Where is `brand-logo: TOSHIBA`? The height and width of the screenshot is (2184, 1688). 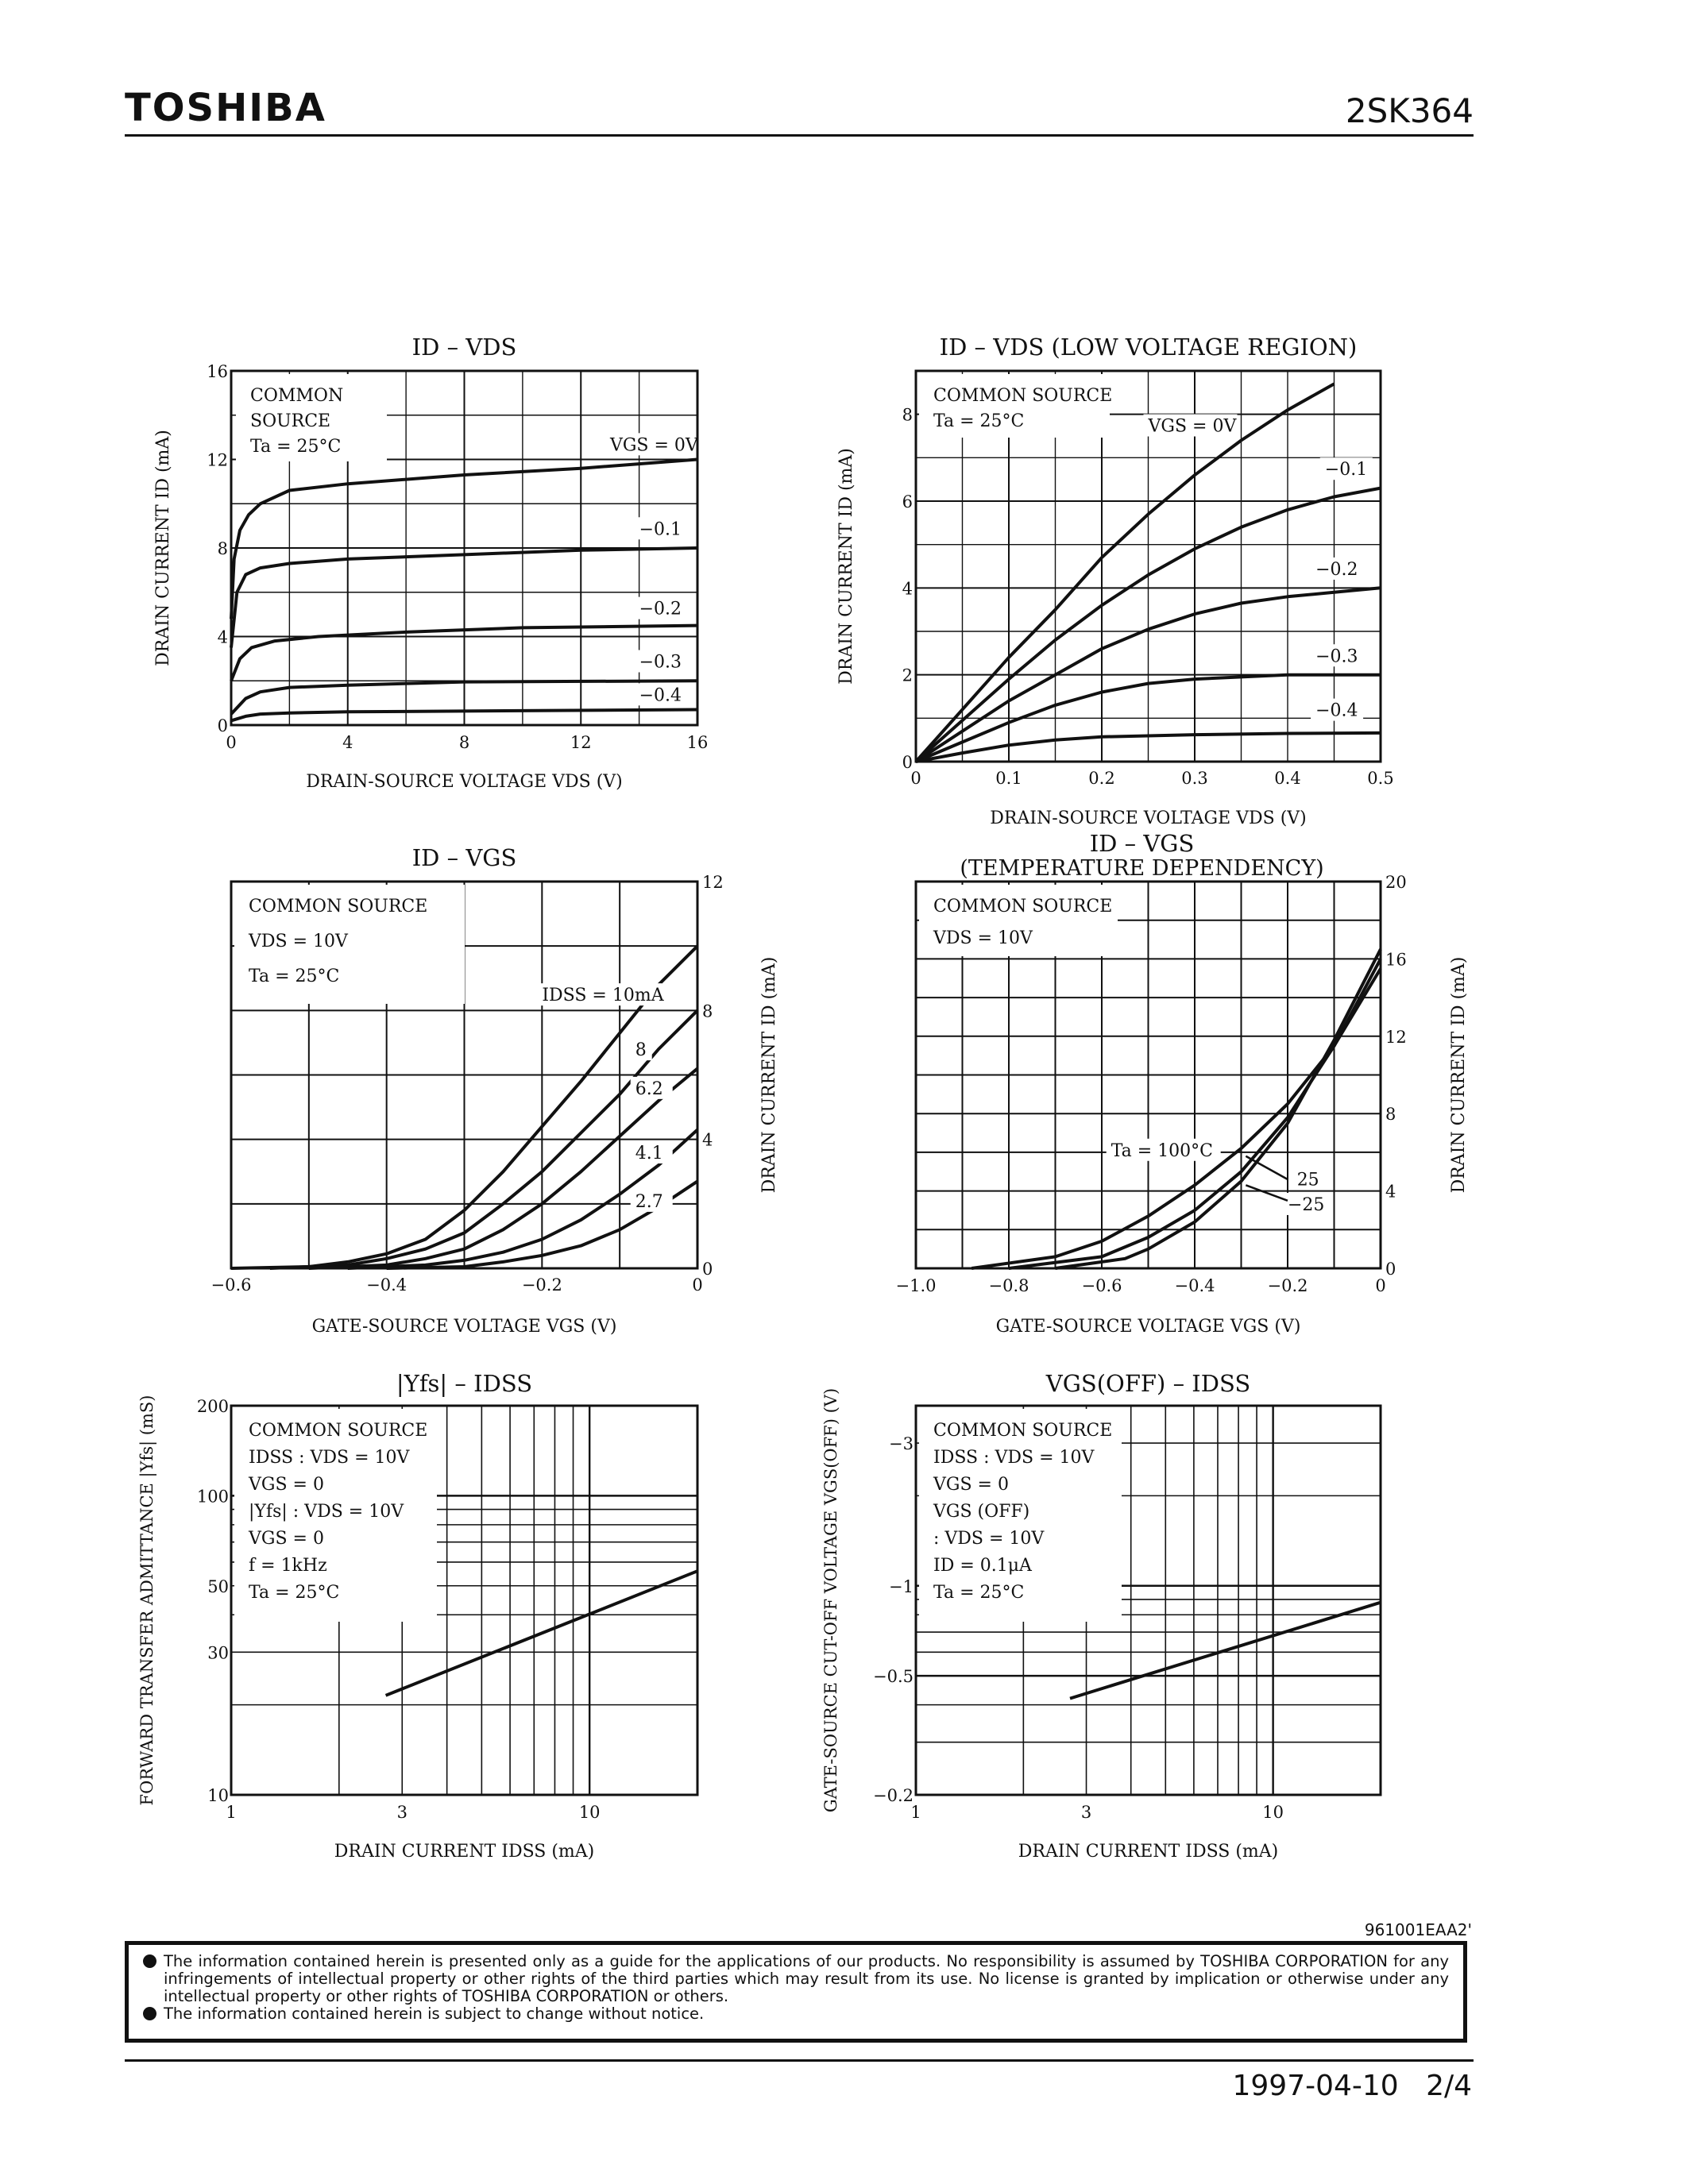 brand-logo: TOSHIBA is located at coordinates (226, 108).